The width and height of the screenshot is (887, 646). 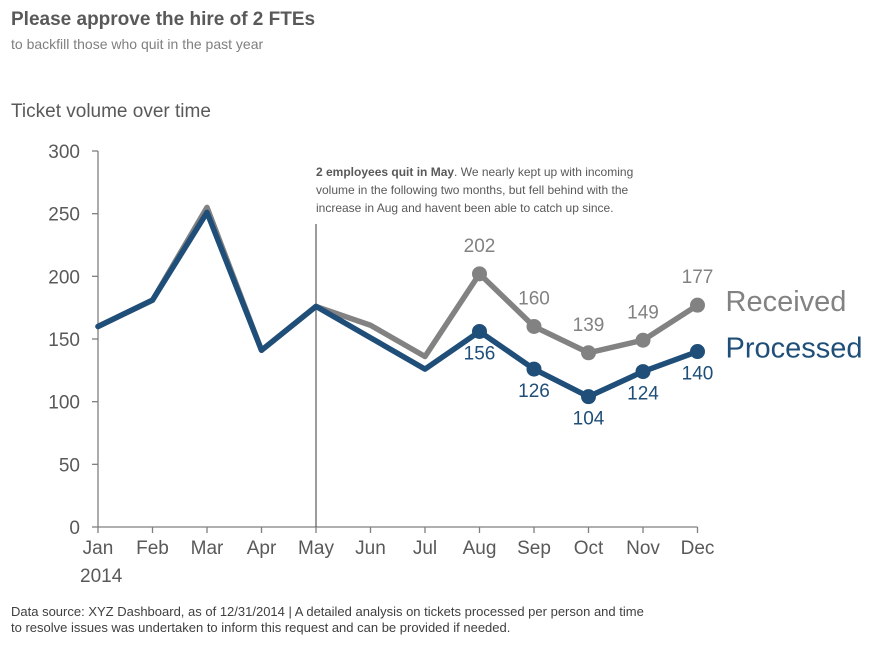 What do you see at coordinates (101, 576) in the screenshot?
I see `x-year-label: 2014` at bounding box center [101, 576].